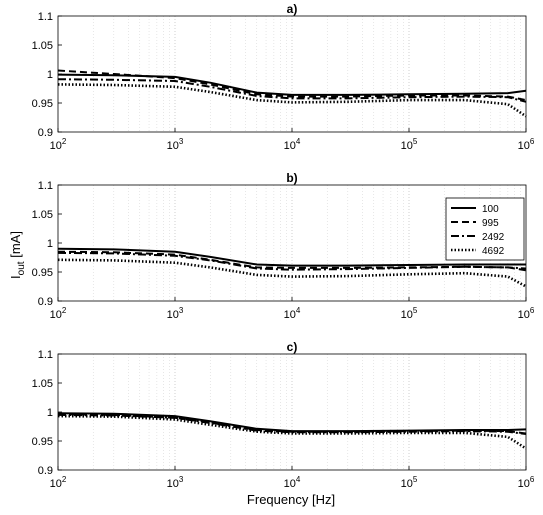 This screenshot has height=515, width=543. What do you see at coordinates (292, 347) in the screenshot?
I see `panel-title: c)` at bounding box center [292, 347].